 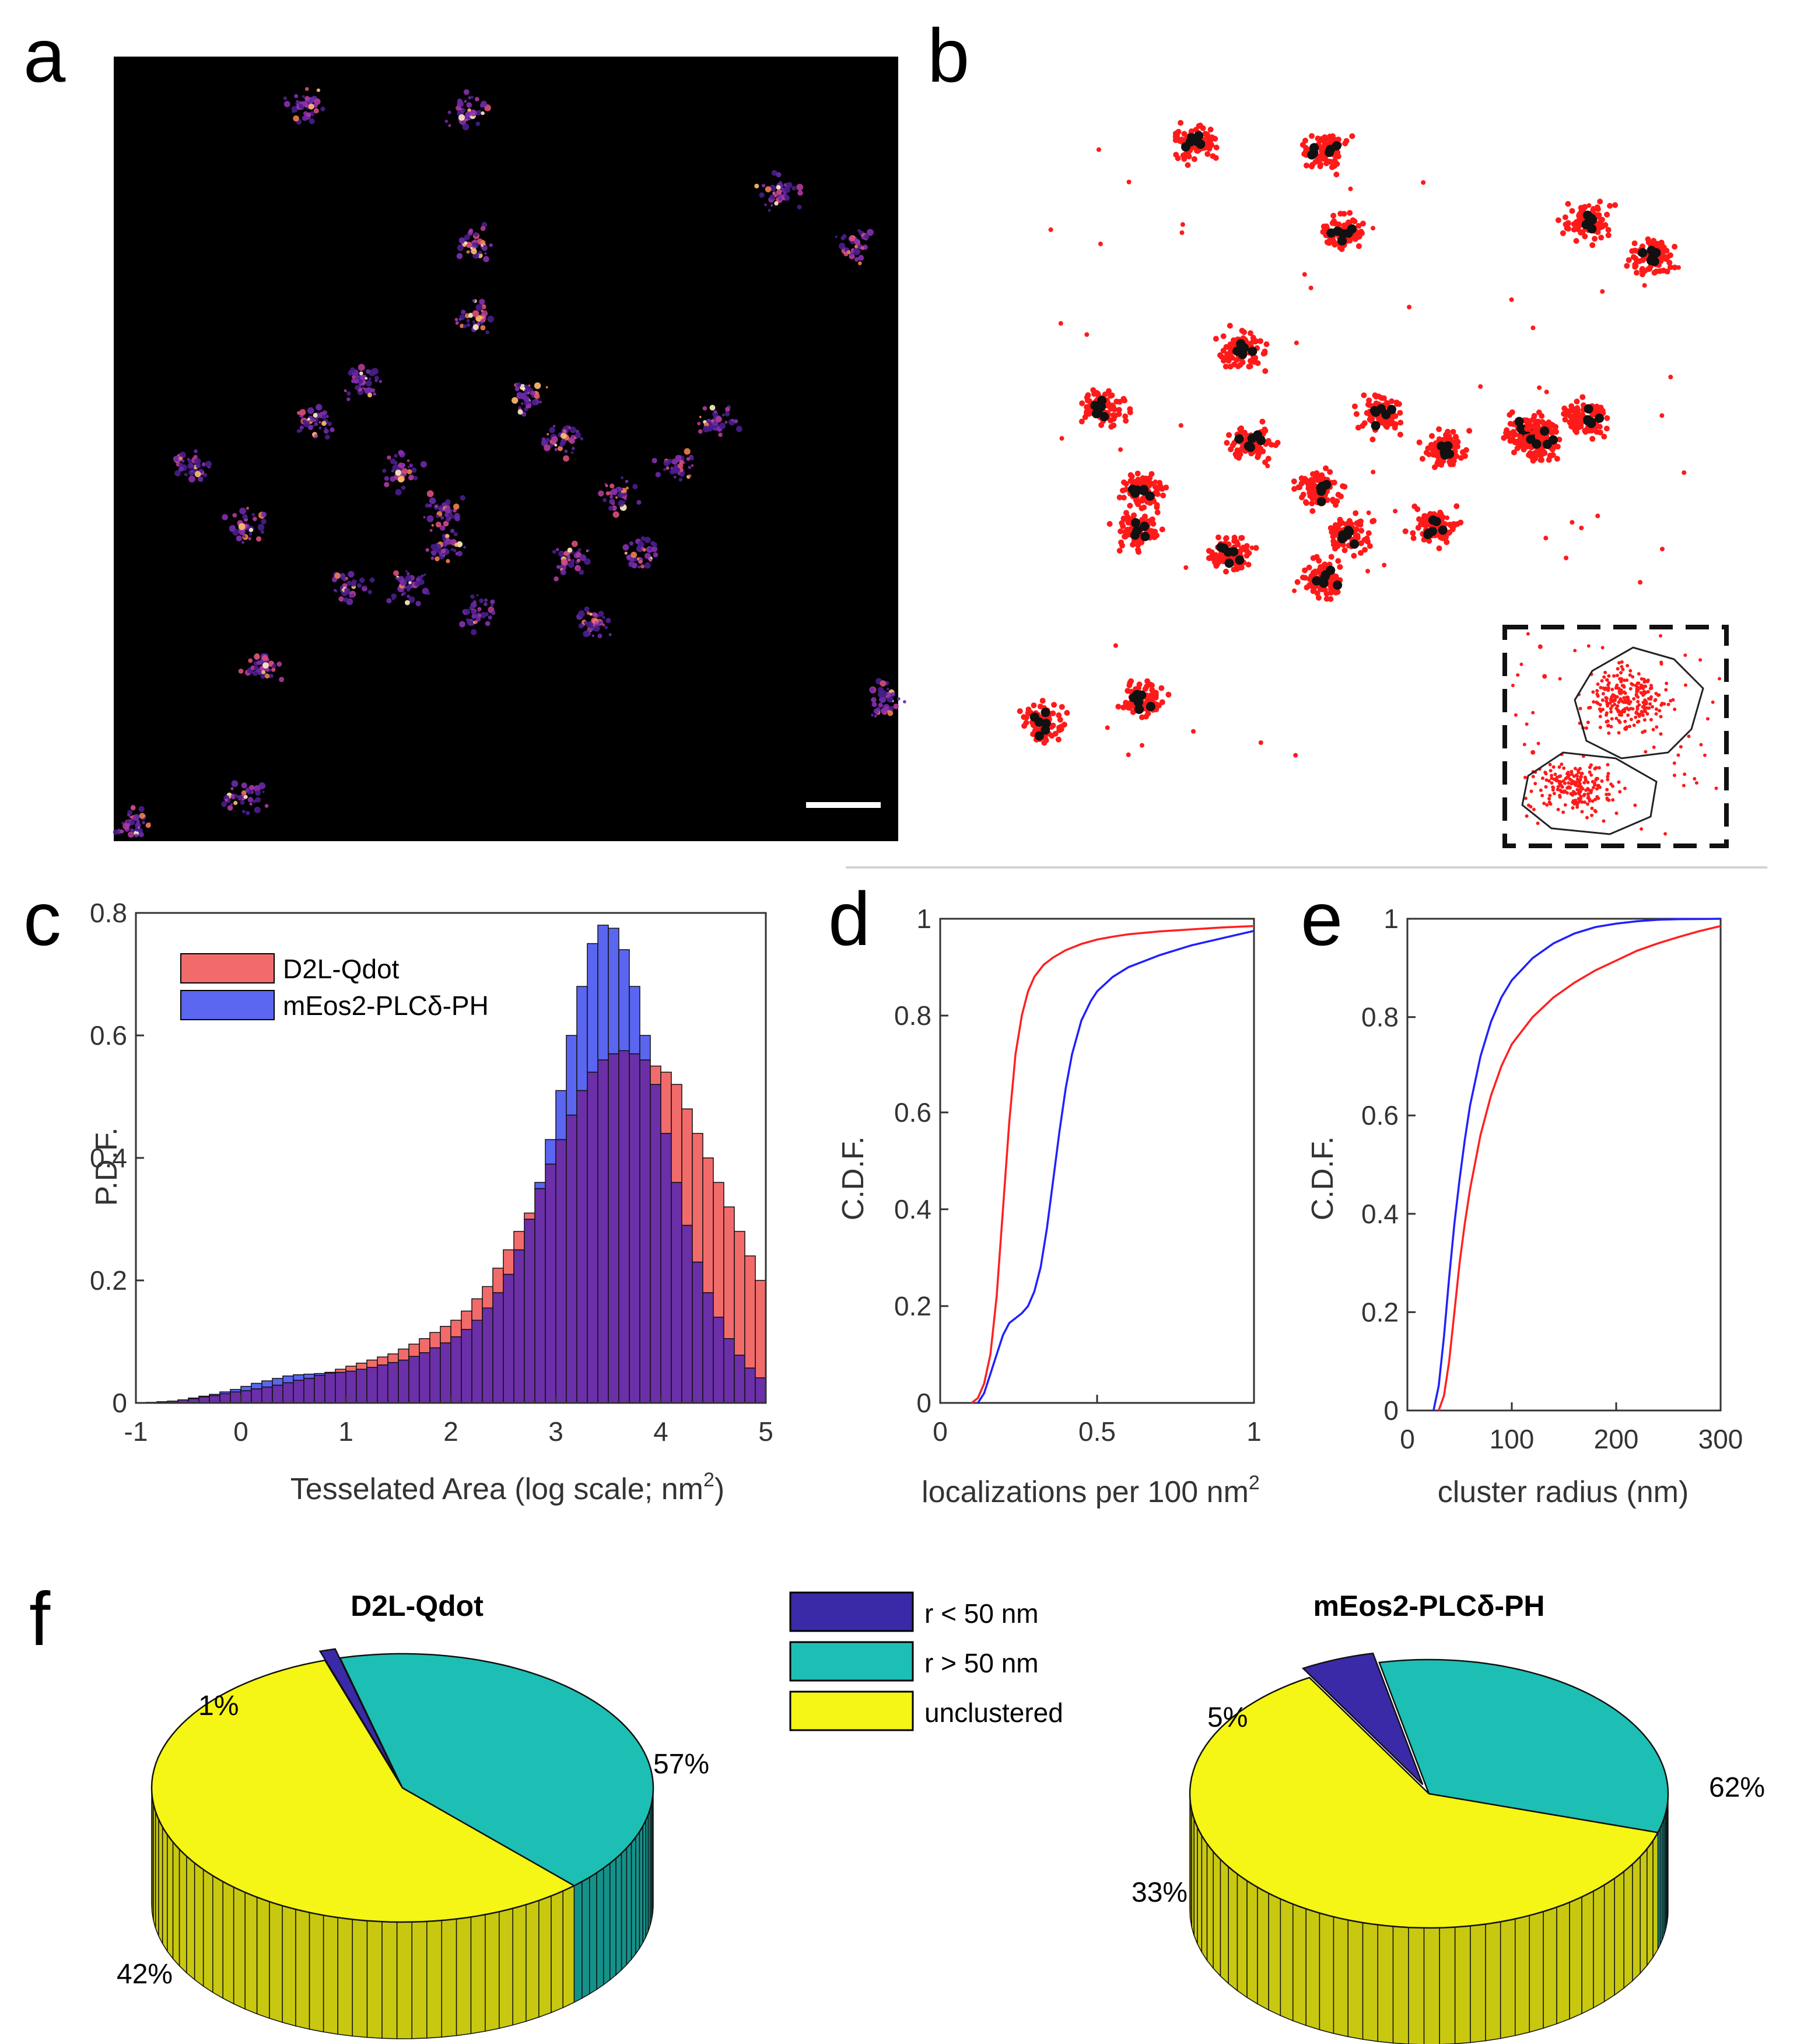 I want to click on cdf-xtick-label: 1, so click(x=1254, y=1431).